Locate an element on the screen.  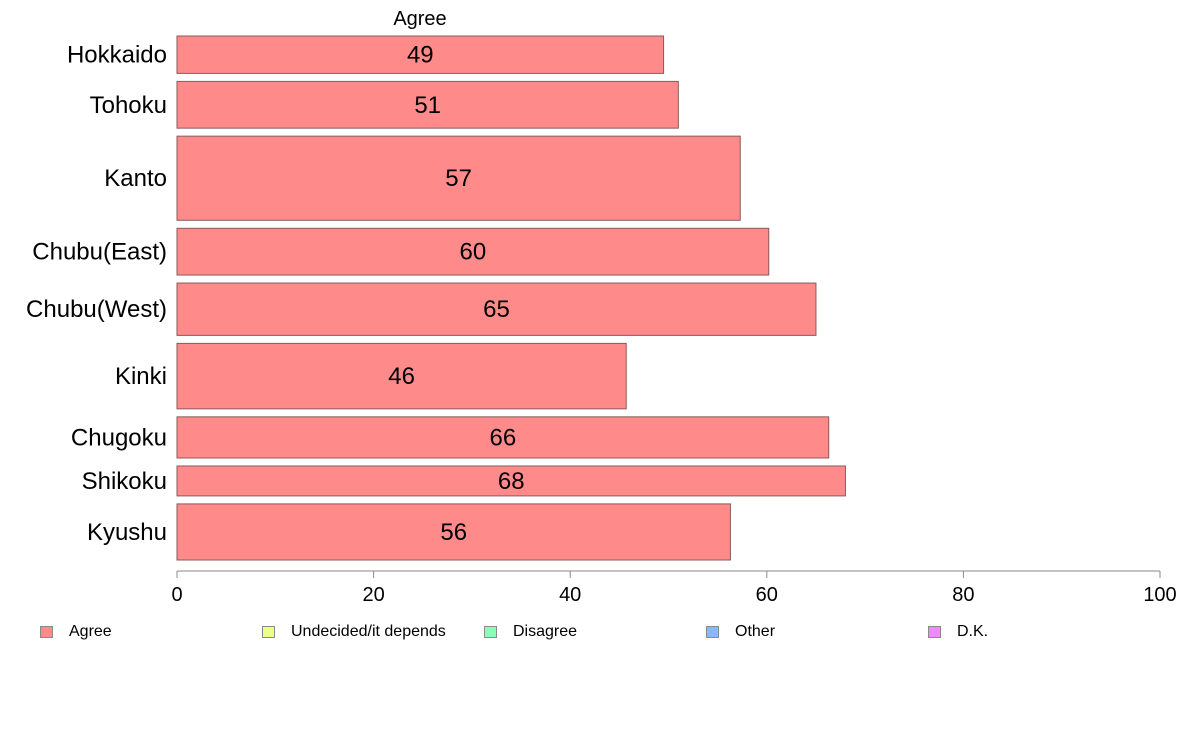
legend-label: Other is located at coordinates (755, 631).